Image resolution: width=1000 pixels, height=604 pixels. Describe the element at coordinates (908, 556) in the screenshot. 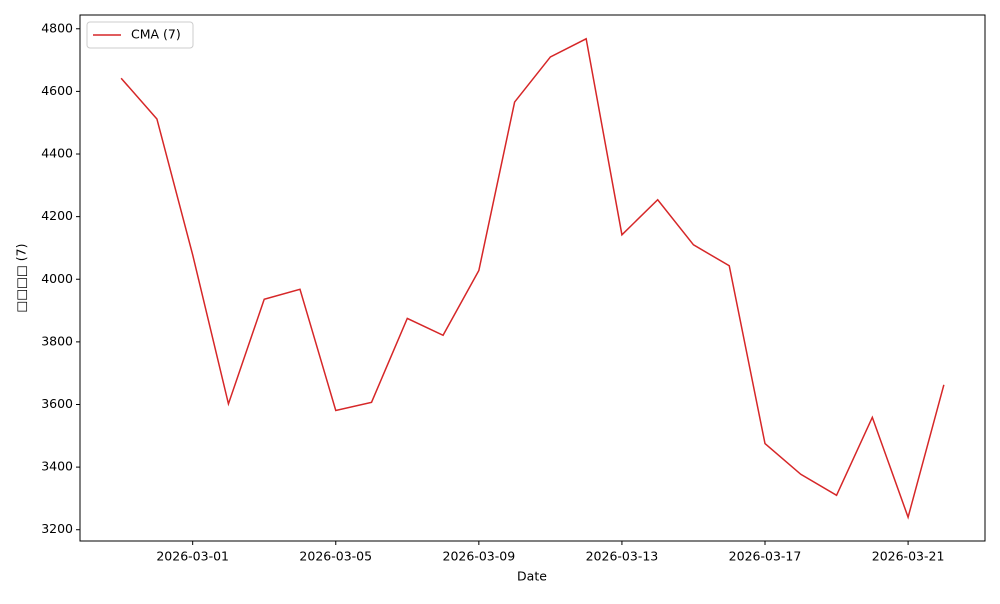

I see `x-tick-label: 2026-03-21` at that location.